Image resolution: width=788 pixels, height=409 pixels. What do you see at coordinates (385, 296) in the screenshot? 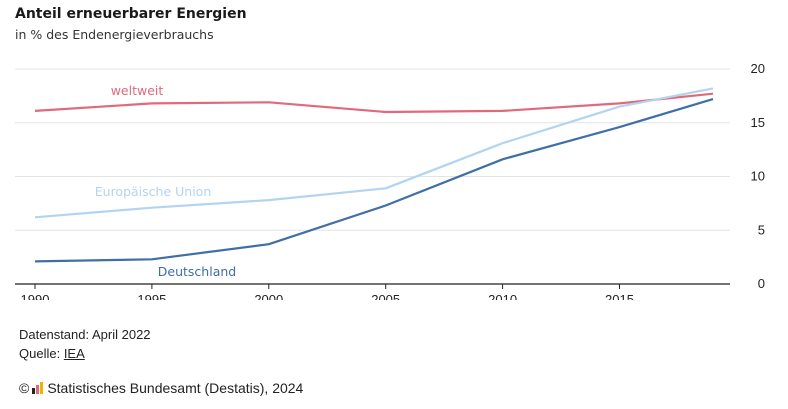
I see `x-tick-label: 2005` at bounding box center [385, 296].